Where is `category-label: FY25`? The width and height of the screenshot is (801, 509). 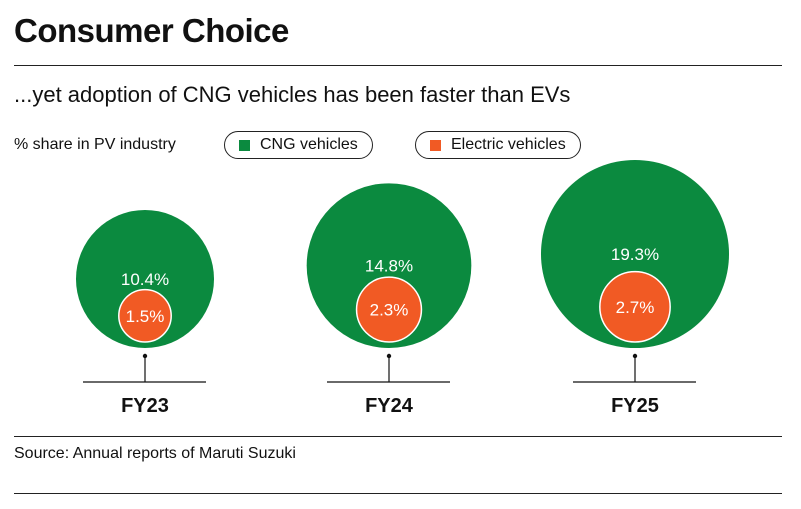
category-label: FY25 is located at coordinates (635, 406).